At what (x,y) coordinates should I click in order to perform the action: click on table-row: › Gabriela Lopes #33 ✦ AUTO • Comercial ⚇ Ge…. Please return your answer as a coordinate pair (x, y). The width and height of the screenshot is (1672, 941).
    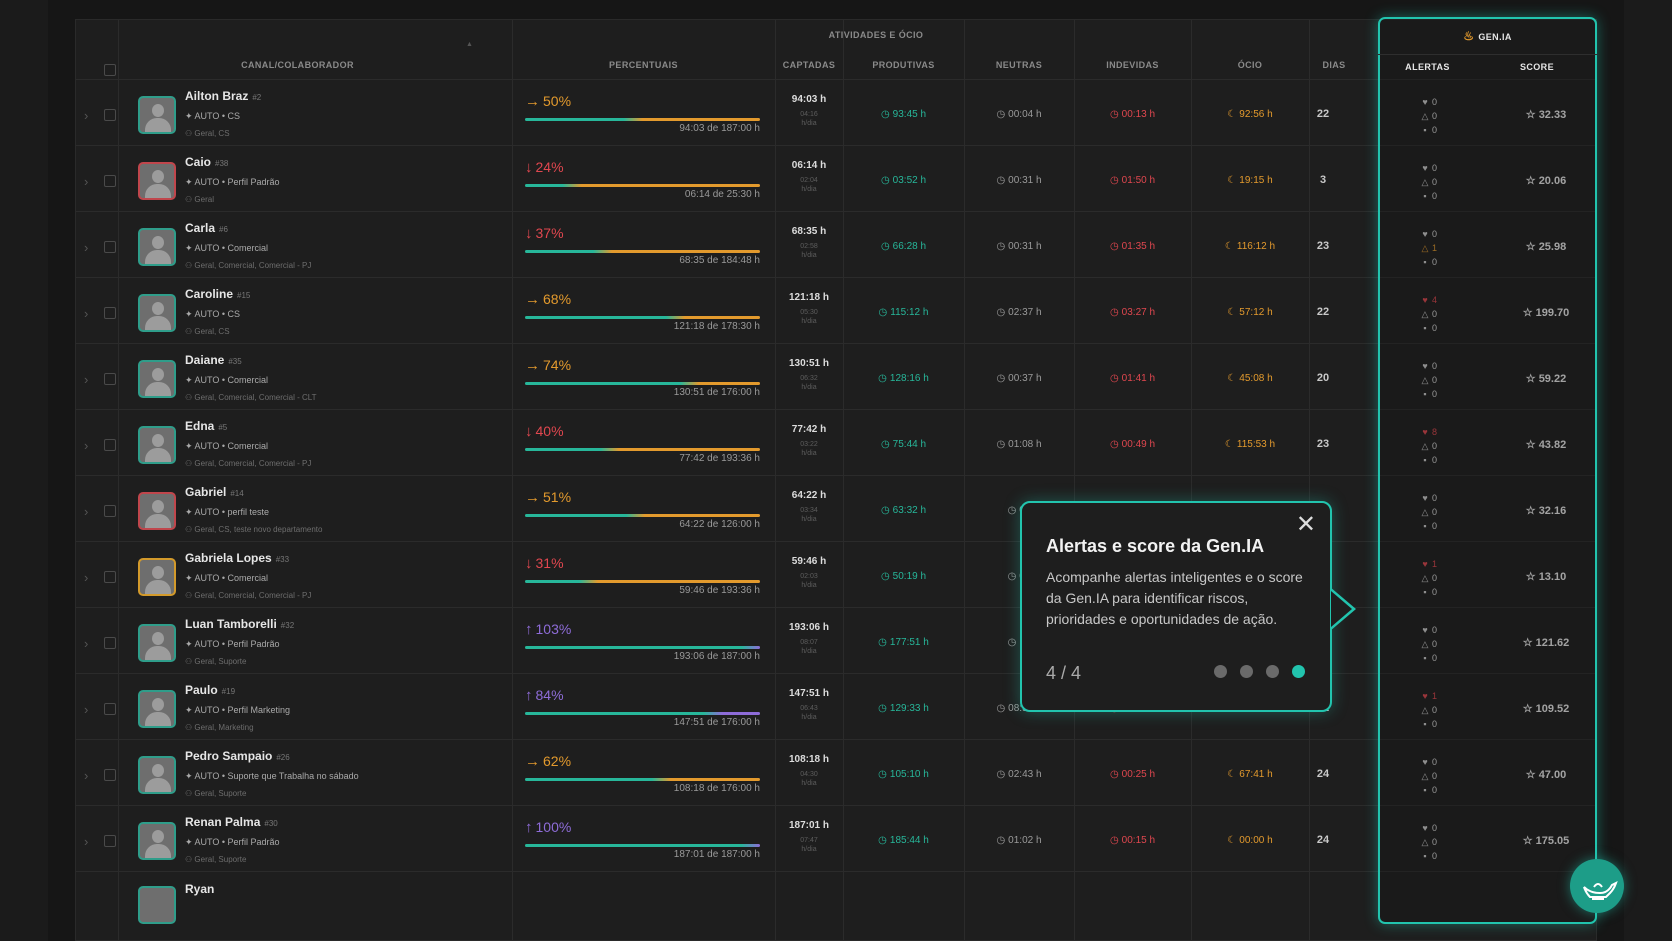
    Looking at the image, I should click on (836, 574).